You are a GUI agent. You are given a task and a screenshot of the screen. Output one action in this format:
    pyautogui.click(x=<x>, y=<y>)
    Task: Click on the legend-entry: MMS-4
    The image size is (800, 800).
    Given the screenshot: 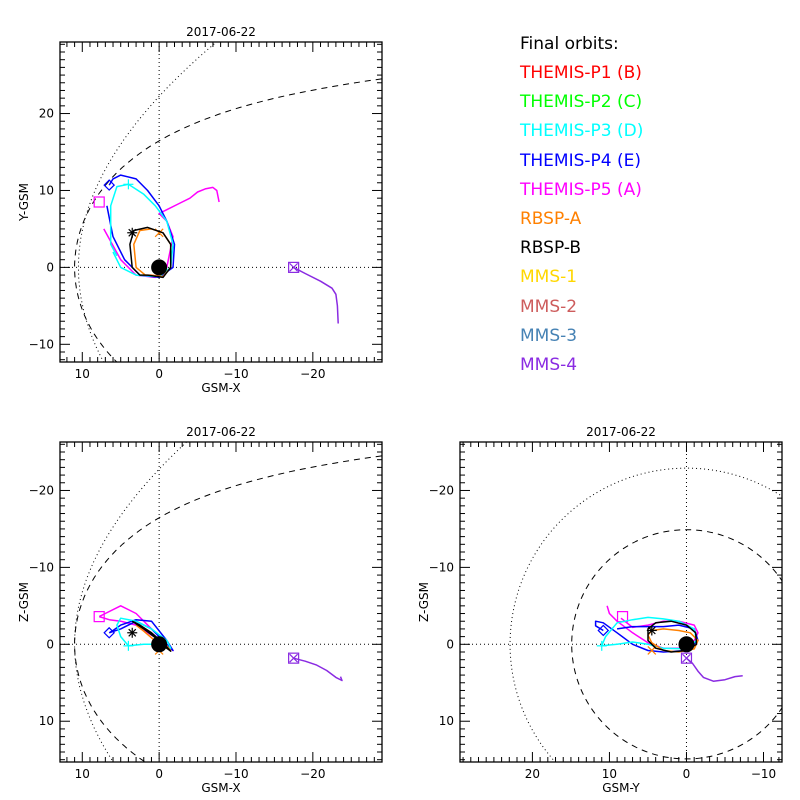 What is the action you would take?
    pyautogui.click(x=549, y=364)
    